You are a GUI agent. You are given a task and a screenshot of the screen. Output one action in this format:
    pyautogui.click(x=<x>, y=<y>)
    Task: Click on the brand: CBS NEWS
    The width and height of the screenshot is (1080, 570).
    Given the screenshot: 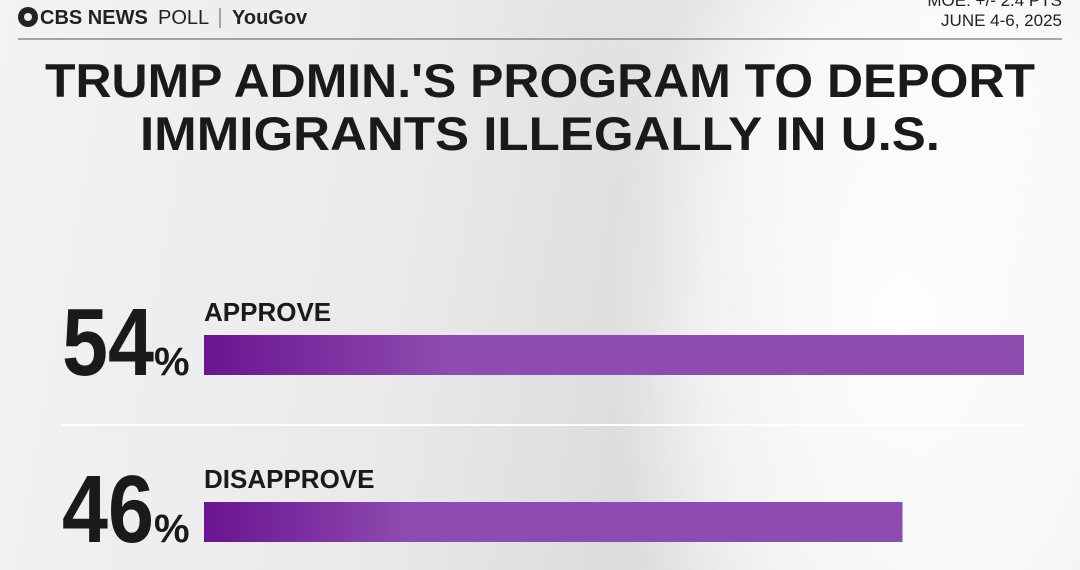 What is the action you would take?
    pyautogui.click(x=94, y=18)
    